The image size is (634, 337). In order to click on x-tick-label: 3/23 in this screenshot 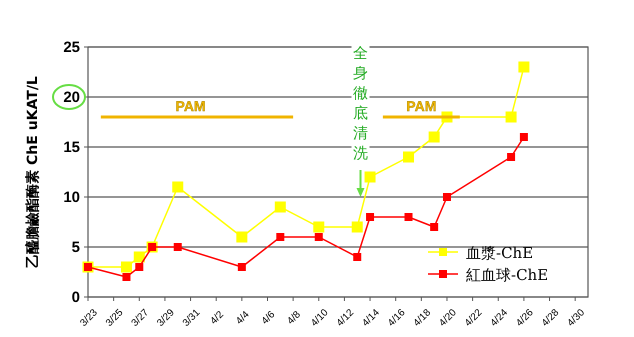, I will do `click(89, 317)`.